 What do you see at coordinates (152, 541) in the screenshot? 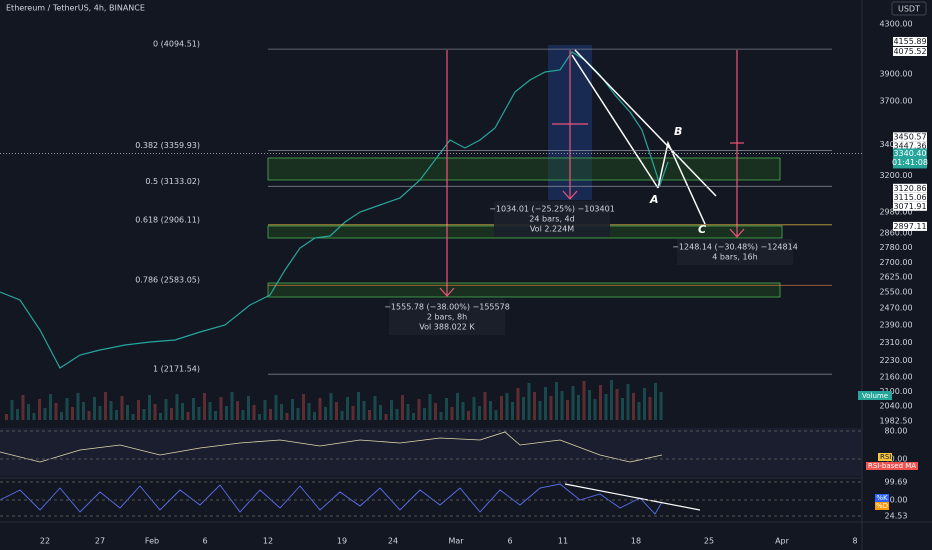
I see `date-tick: Feb` at bounding box center [152, 541].